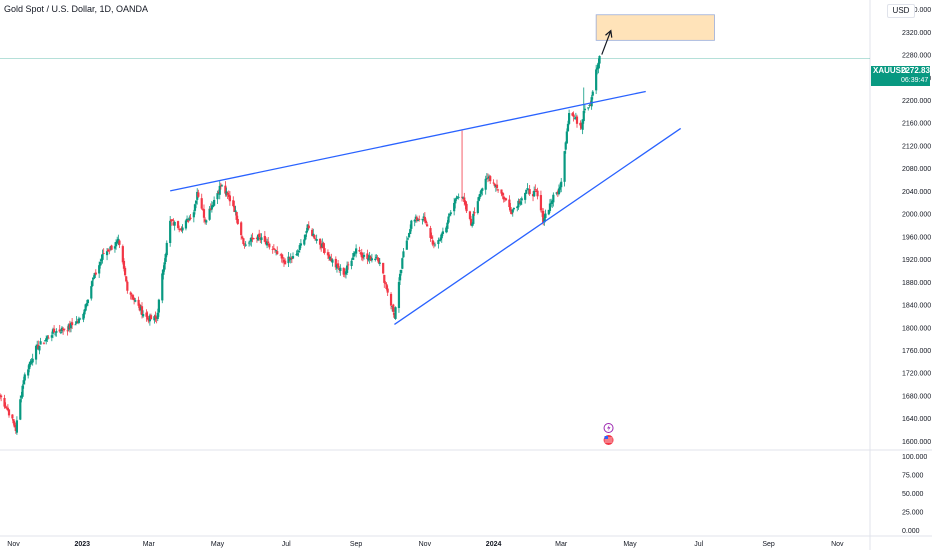 The image size is (932, 555). I want to click on price-tick-label: 1680.000, so click(916, 396).